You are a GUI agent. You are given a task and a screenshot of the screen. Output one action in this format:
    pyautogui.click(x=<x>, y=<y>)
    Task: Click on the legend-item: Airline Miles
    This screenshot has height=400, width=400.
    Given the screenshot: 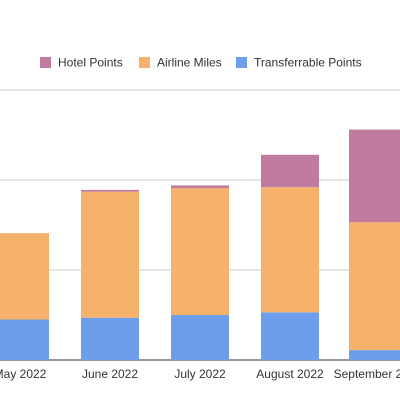 What is the action you would take?
    pyautogui.click(x=180, y=63)
    